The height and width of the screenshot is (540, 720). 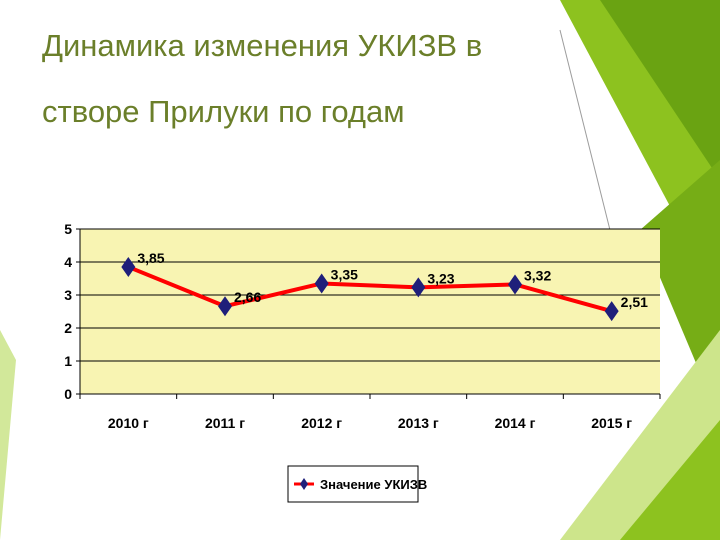 What do you see at coordinates (68, 295) in the screenshot?
I see `y-tick-label: 3` at bounding box center [68, 295].